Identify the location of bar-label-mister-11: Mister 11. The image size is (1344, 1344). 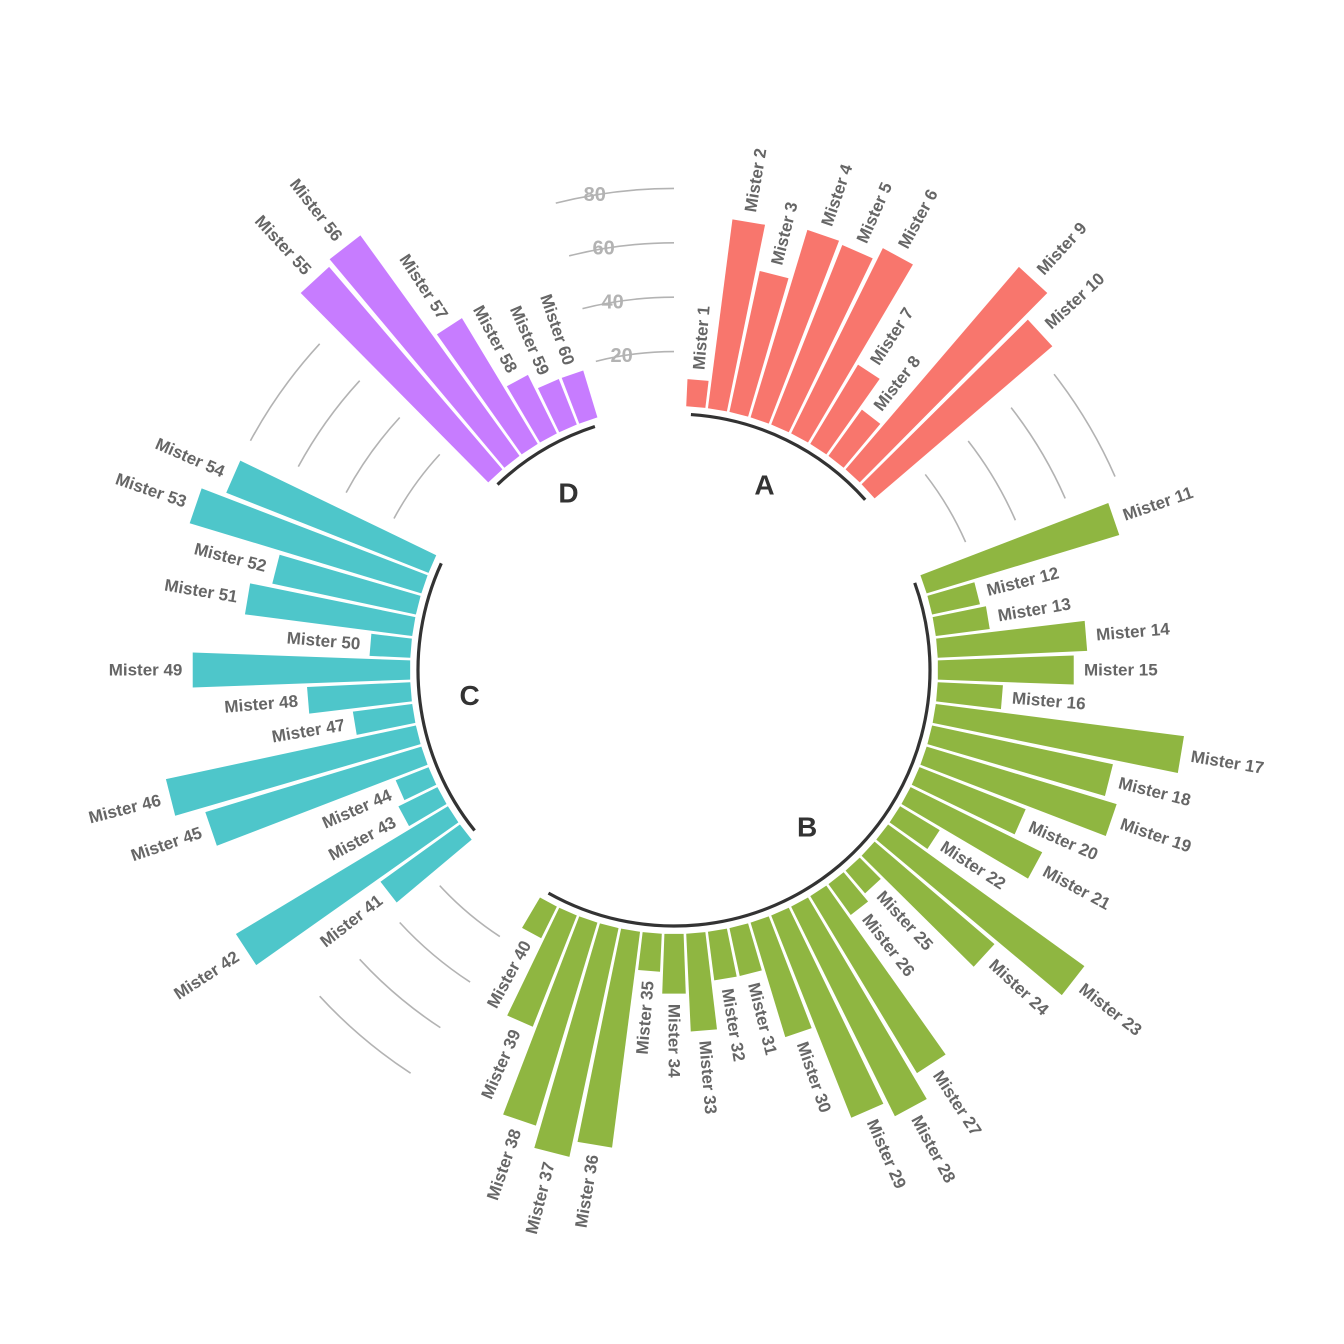
(1157, 504).